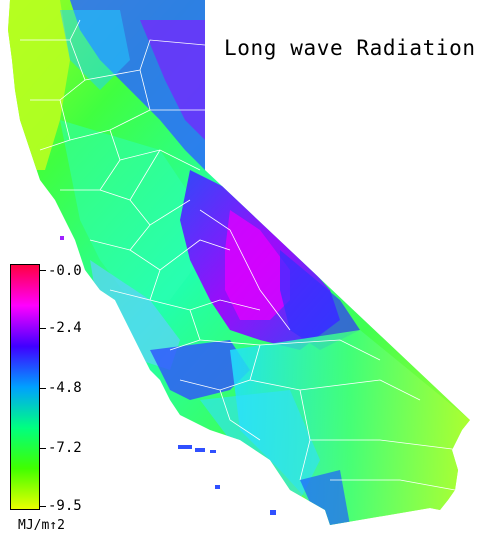 The height and width of the screenshot is (550, 500). Describe the element at coordinates (41, 525) in the screenshot. I see `legend-unit: MJ/m↑2` at that location.